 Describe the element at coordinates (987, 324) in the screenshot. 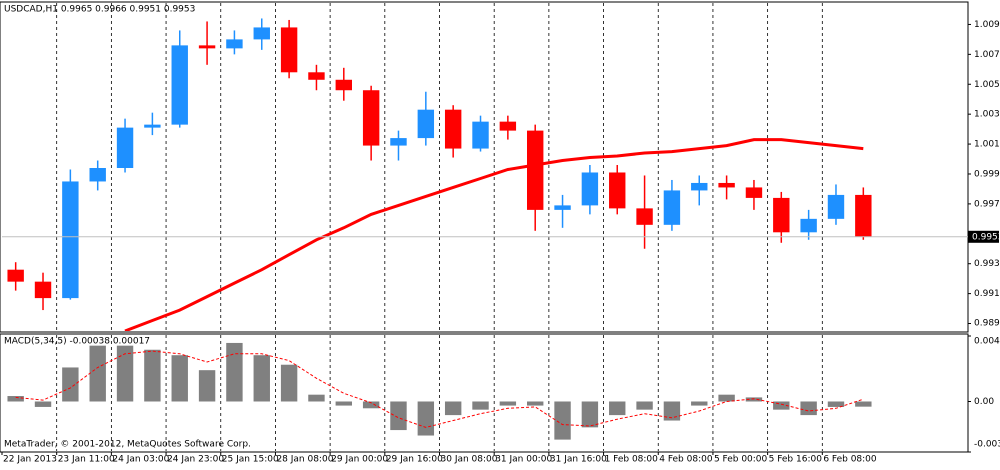

I see `y-tick-label: 0.9895` at that location.